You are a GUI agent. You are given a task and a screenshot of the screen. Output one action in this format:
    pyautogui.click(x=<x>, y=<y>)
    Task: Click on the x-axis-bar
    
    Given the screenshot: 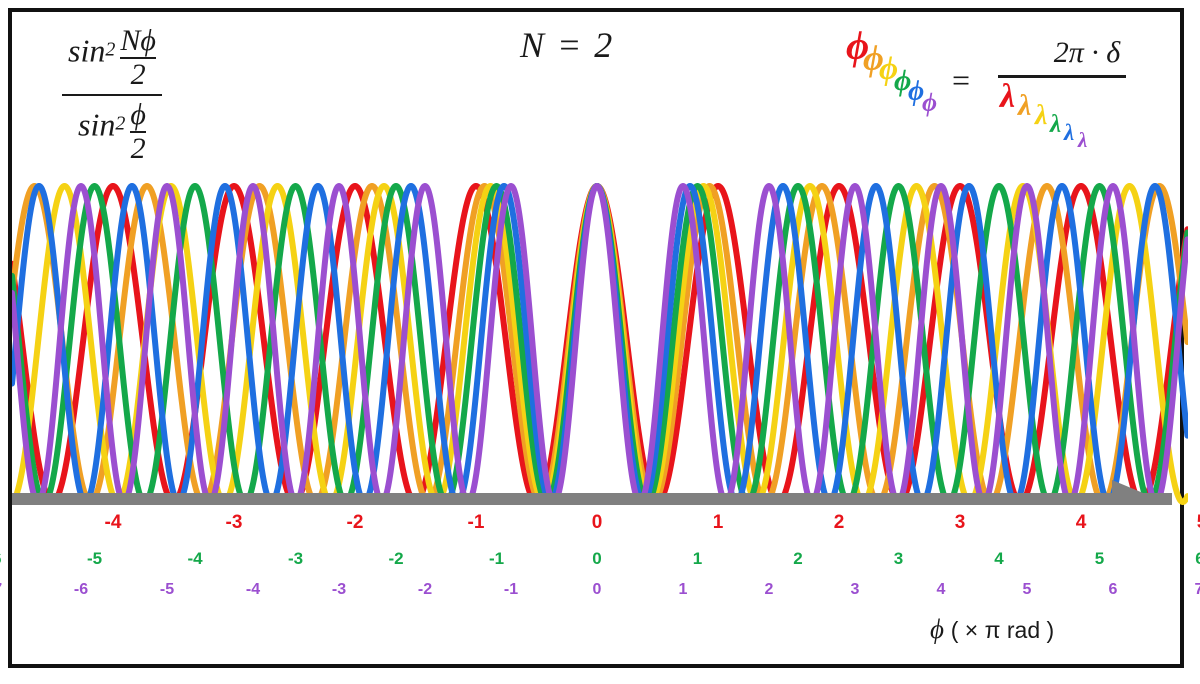 What is the action you would take?
    pyautogui.click(x=592, y=499)
    